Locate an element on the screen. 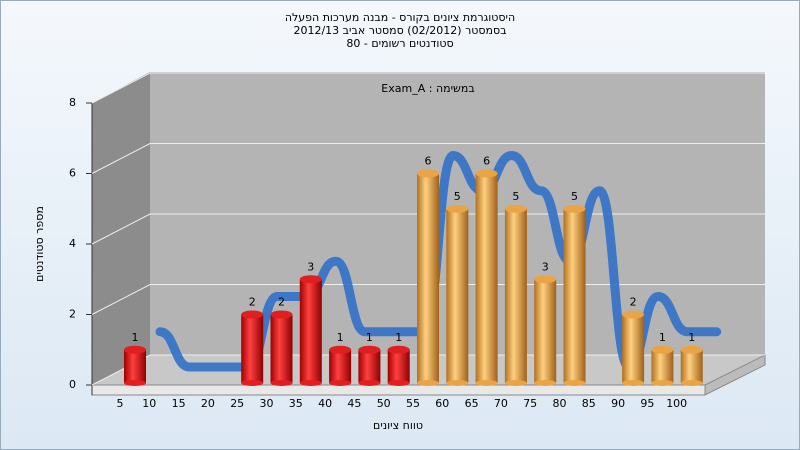 The image size is (800, 450). x-tick-label: 80 is located at coordinates (560, 403).